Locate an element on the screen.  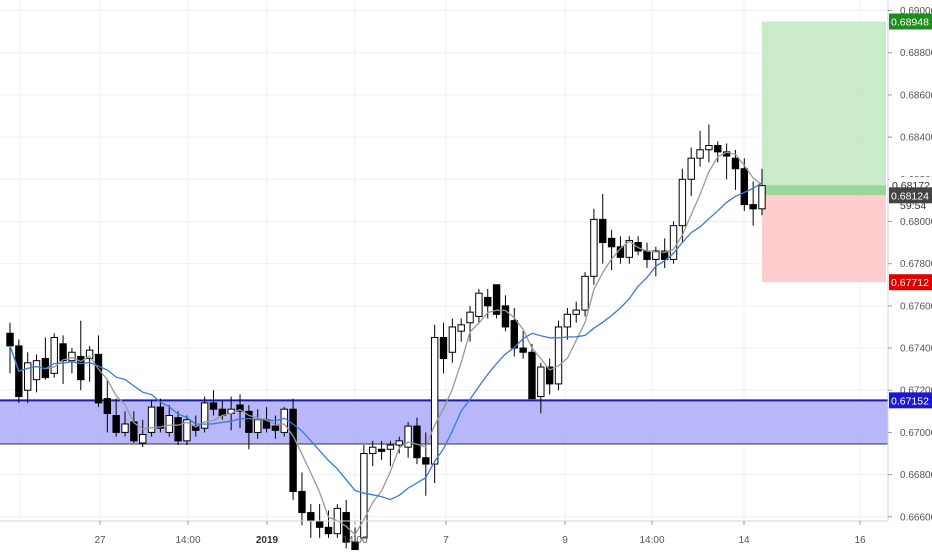
stop-loss-zone is located at coordinates (824, 239).